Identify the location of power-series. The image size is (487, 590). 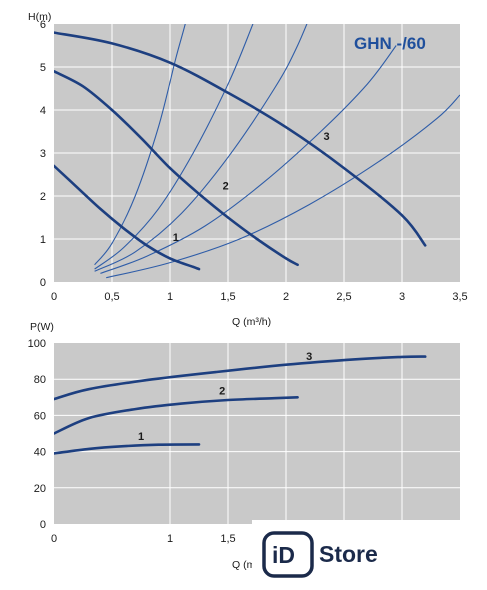
(240, 405).